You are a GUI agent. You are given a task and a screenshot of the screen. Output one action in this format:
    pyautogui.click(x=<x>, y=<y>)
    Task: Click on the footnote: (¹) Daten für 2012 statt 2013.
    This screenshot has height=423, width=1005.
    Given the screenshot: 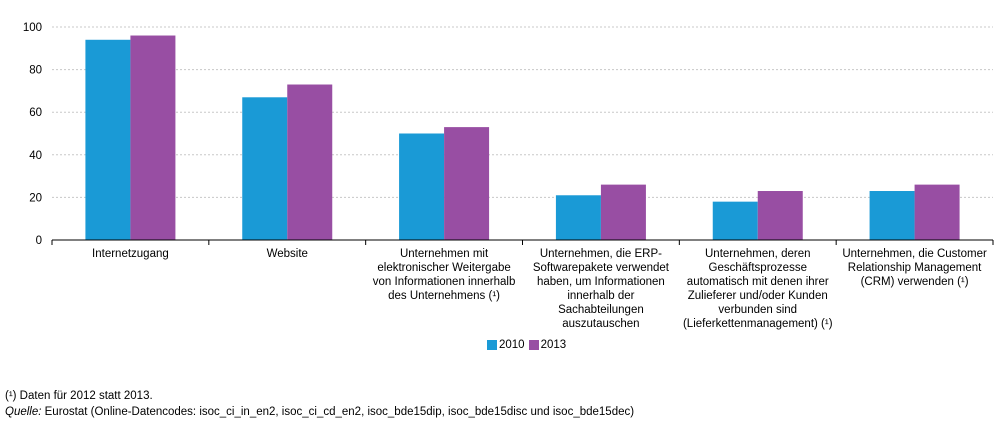 What is the action you would take?
    pyautogui.click(x=79, y=396)
    